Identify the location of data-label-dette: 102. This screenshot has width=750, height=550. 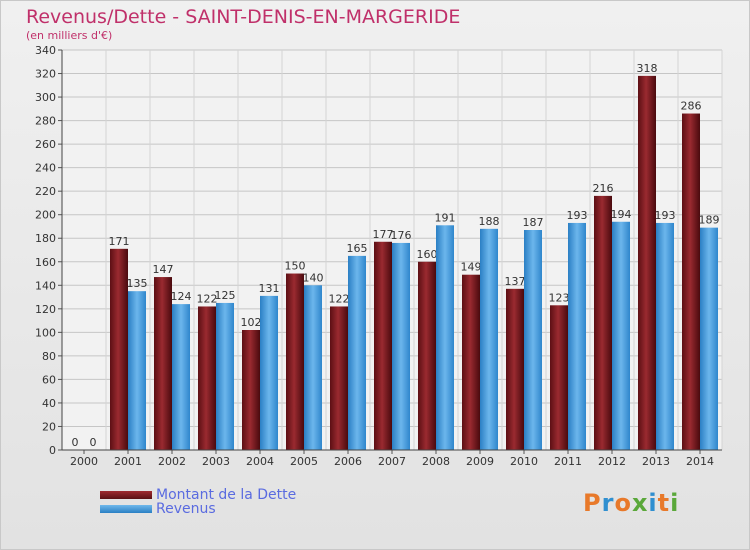
(251, 322).